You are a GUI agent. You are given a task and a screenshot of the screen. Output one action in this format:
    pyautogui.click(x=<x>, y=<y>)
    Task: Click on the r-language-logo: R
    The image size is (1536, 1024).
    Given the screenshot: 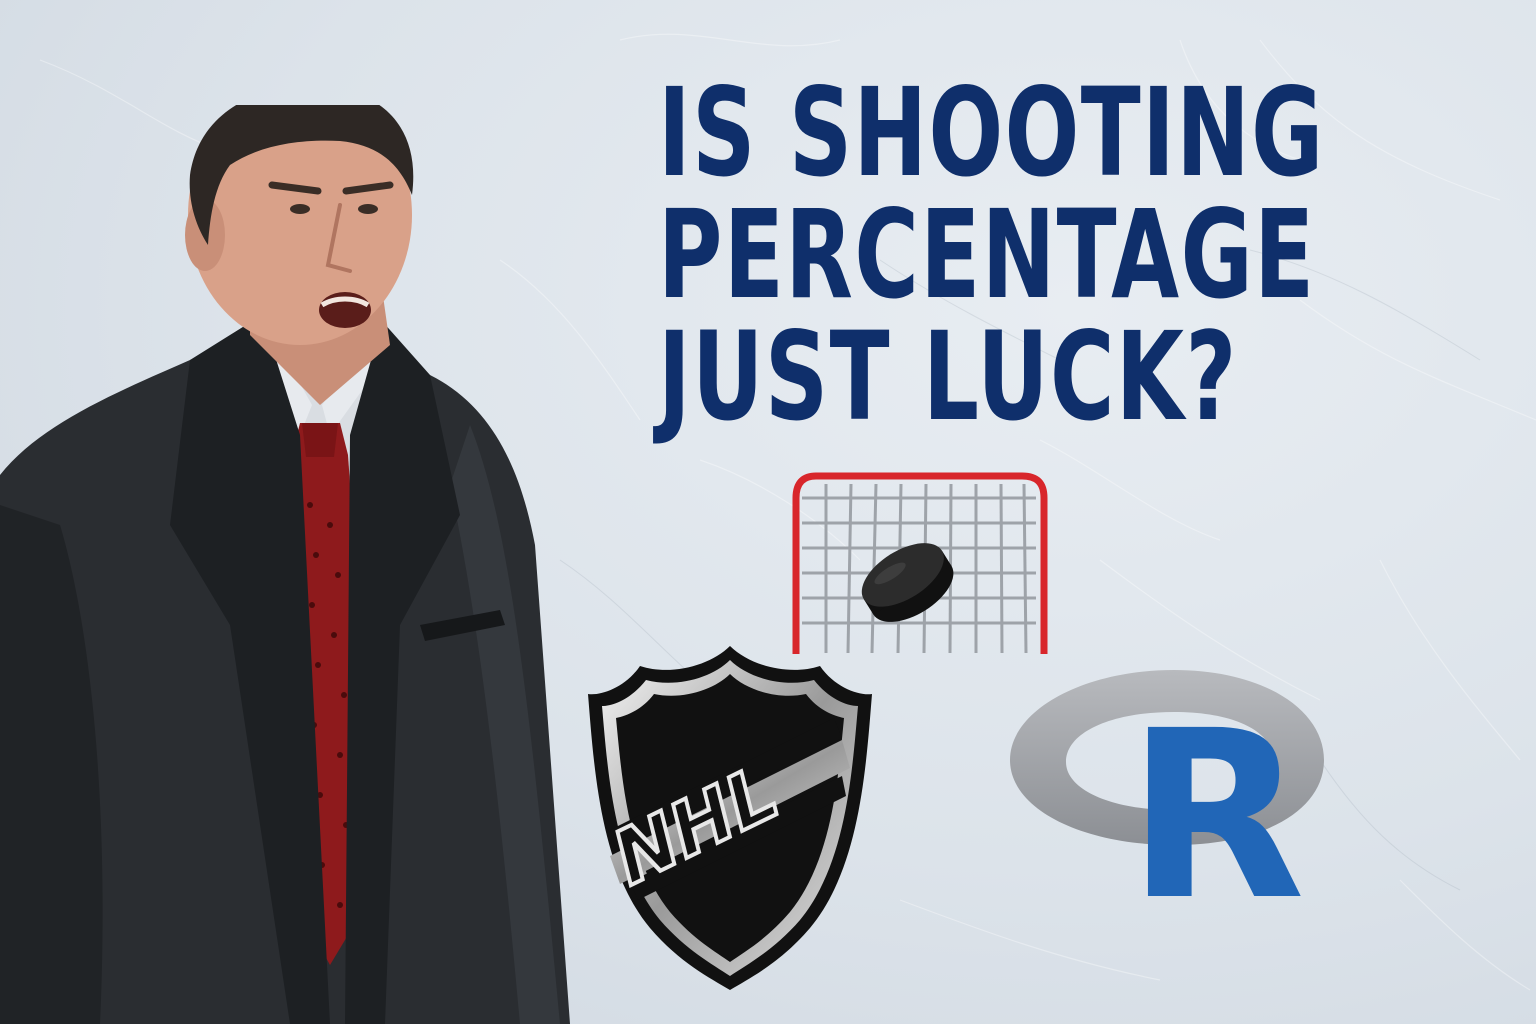 What is the action you would take?
    pyautogui.click(x=1167, y=790)
    